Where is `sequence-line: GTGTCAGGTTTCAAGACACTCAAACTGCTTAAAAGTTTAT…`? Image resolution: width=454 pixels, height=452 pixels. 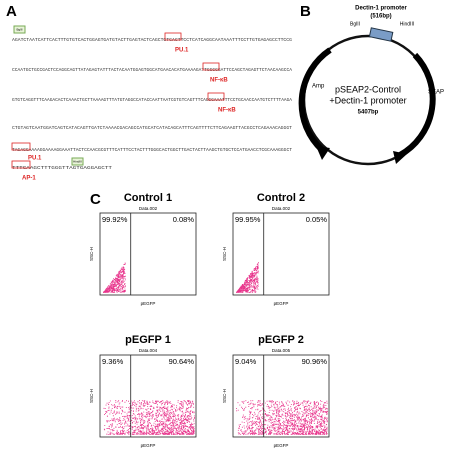
sequence-line: GTGTCAGGTTTCAAGACACTCAAACTGCTTAAAAGTTTAT… is located at coordinates (152, 100).